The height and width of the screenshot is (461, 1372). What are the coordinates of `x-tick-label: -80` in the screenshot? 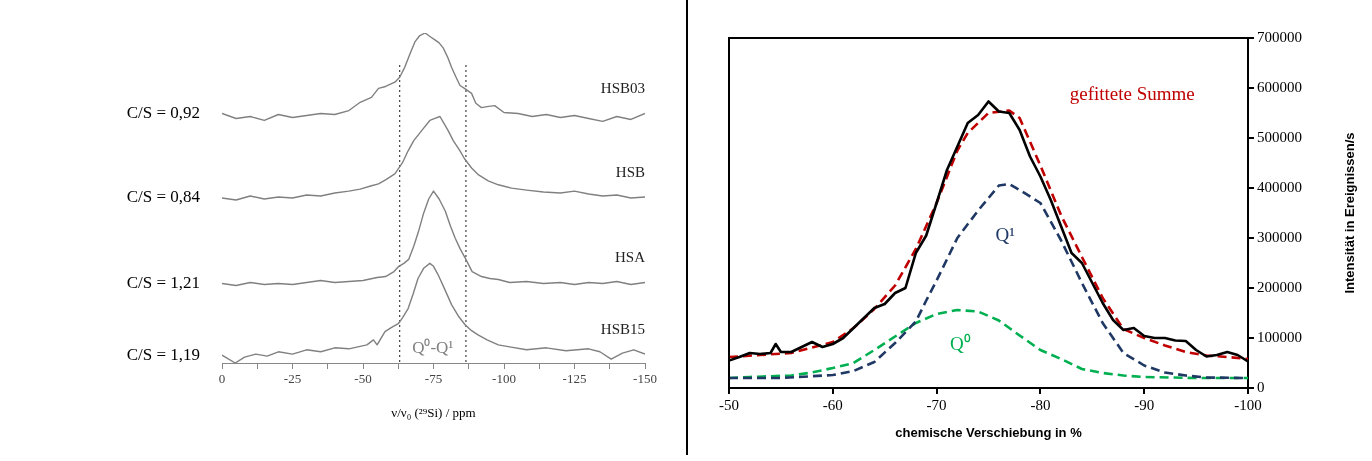 It's located at (1040, 404).